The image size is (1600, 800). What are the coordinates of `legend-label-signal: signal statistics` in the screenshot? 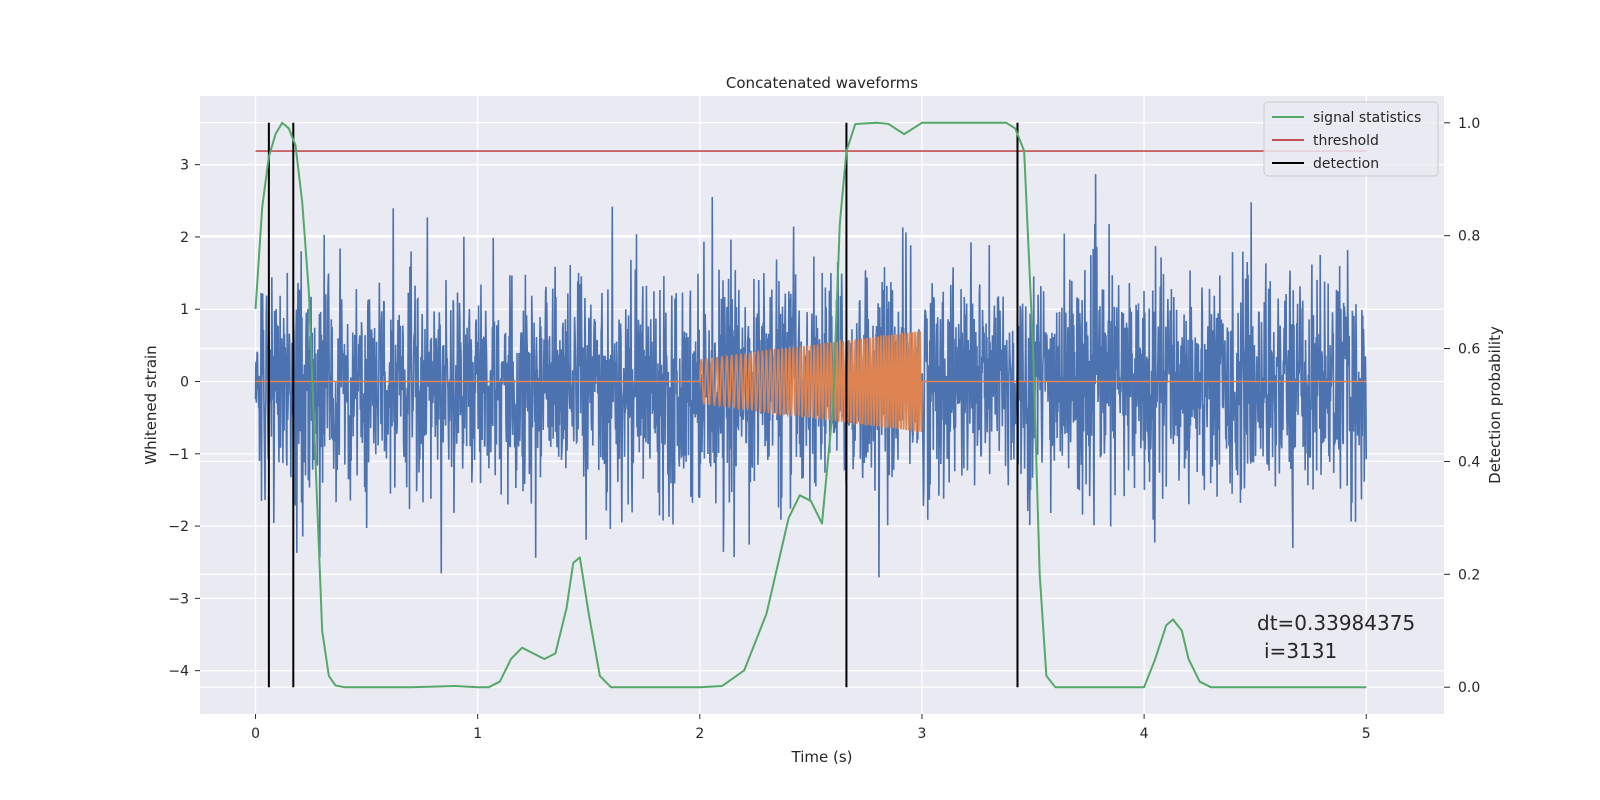 It's located at (1367, 118).